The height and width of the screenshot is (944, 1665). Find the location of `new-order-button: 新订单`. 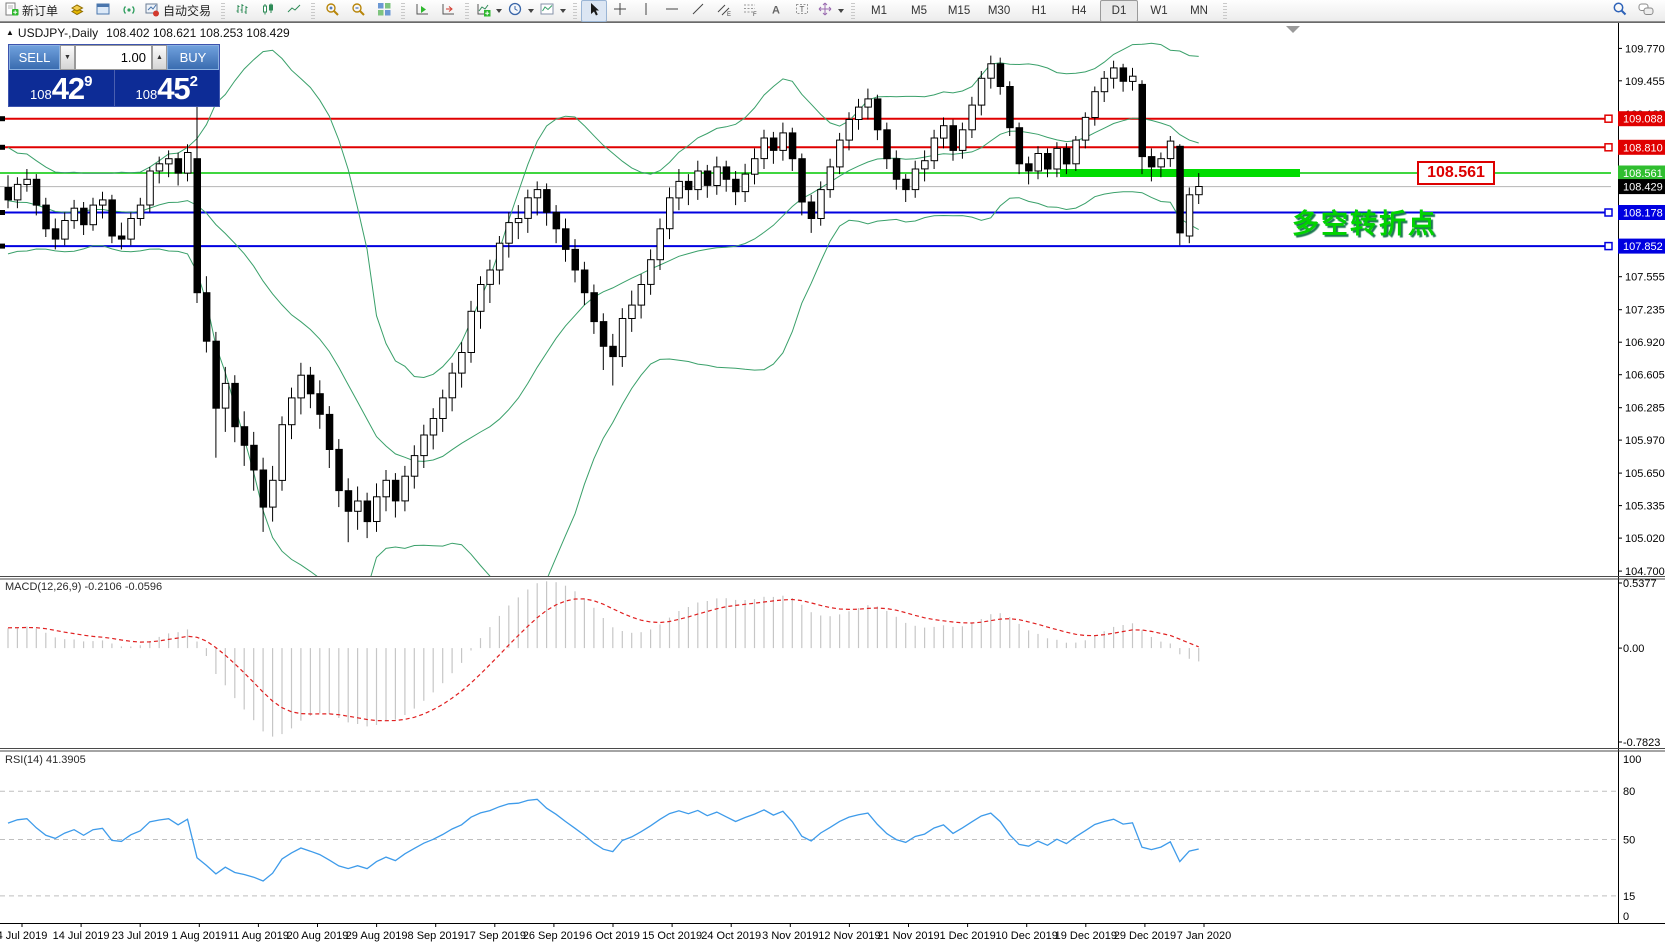

new-order-button: 新订单 is located at coordinates (32, 11).